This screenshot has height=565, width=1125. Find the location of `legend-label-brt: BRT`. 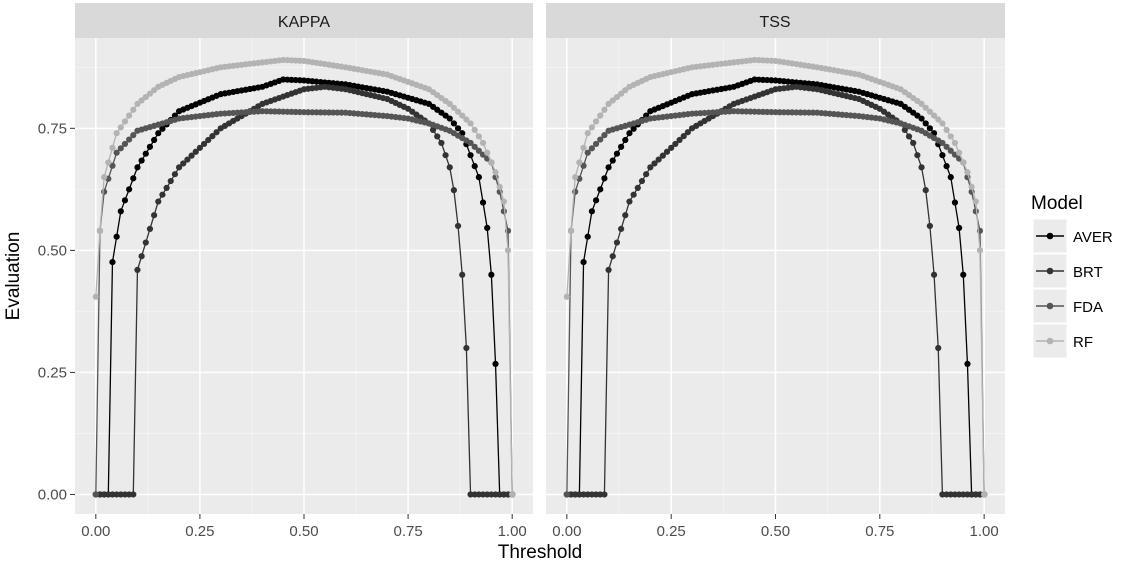

legend-label-brt: BRT is located at coordinates (1088, 272).